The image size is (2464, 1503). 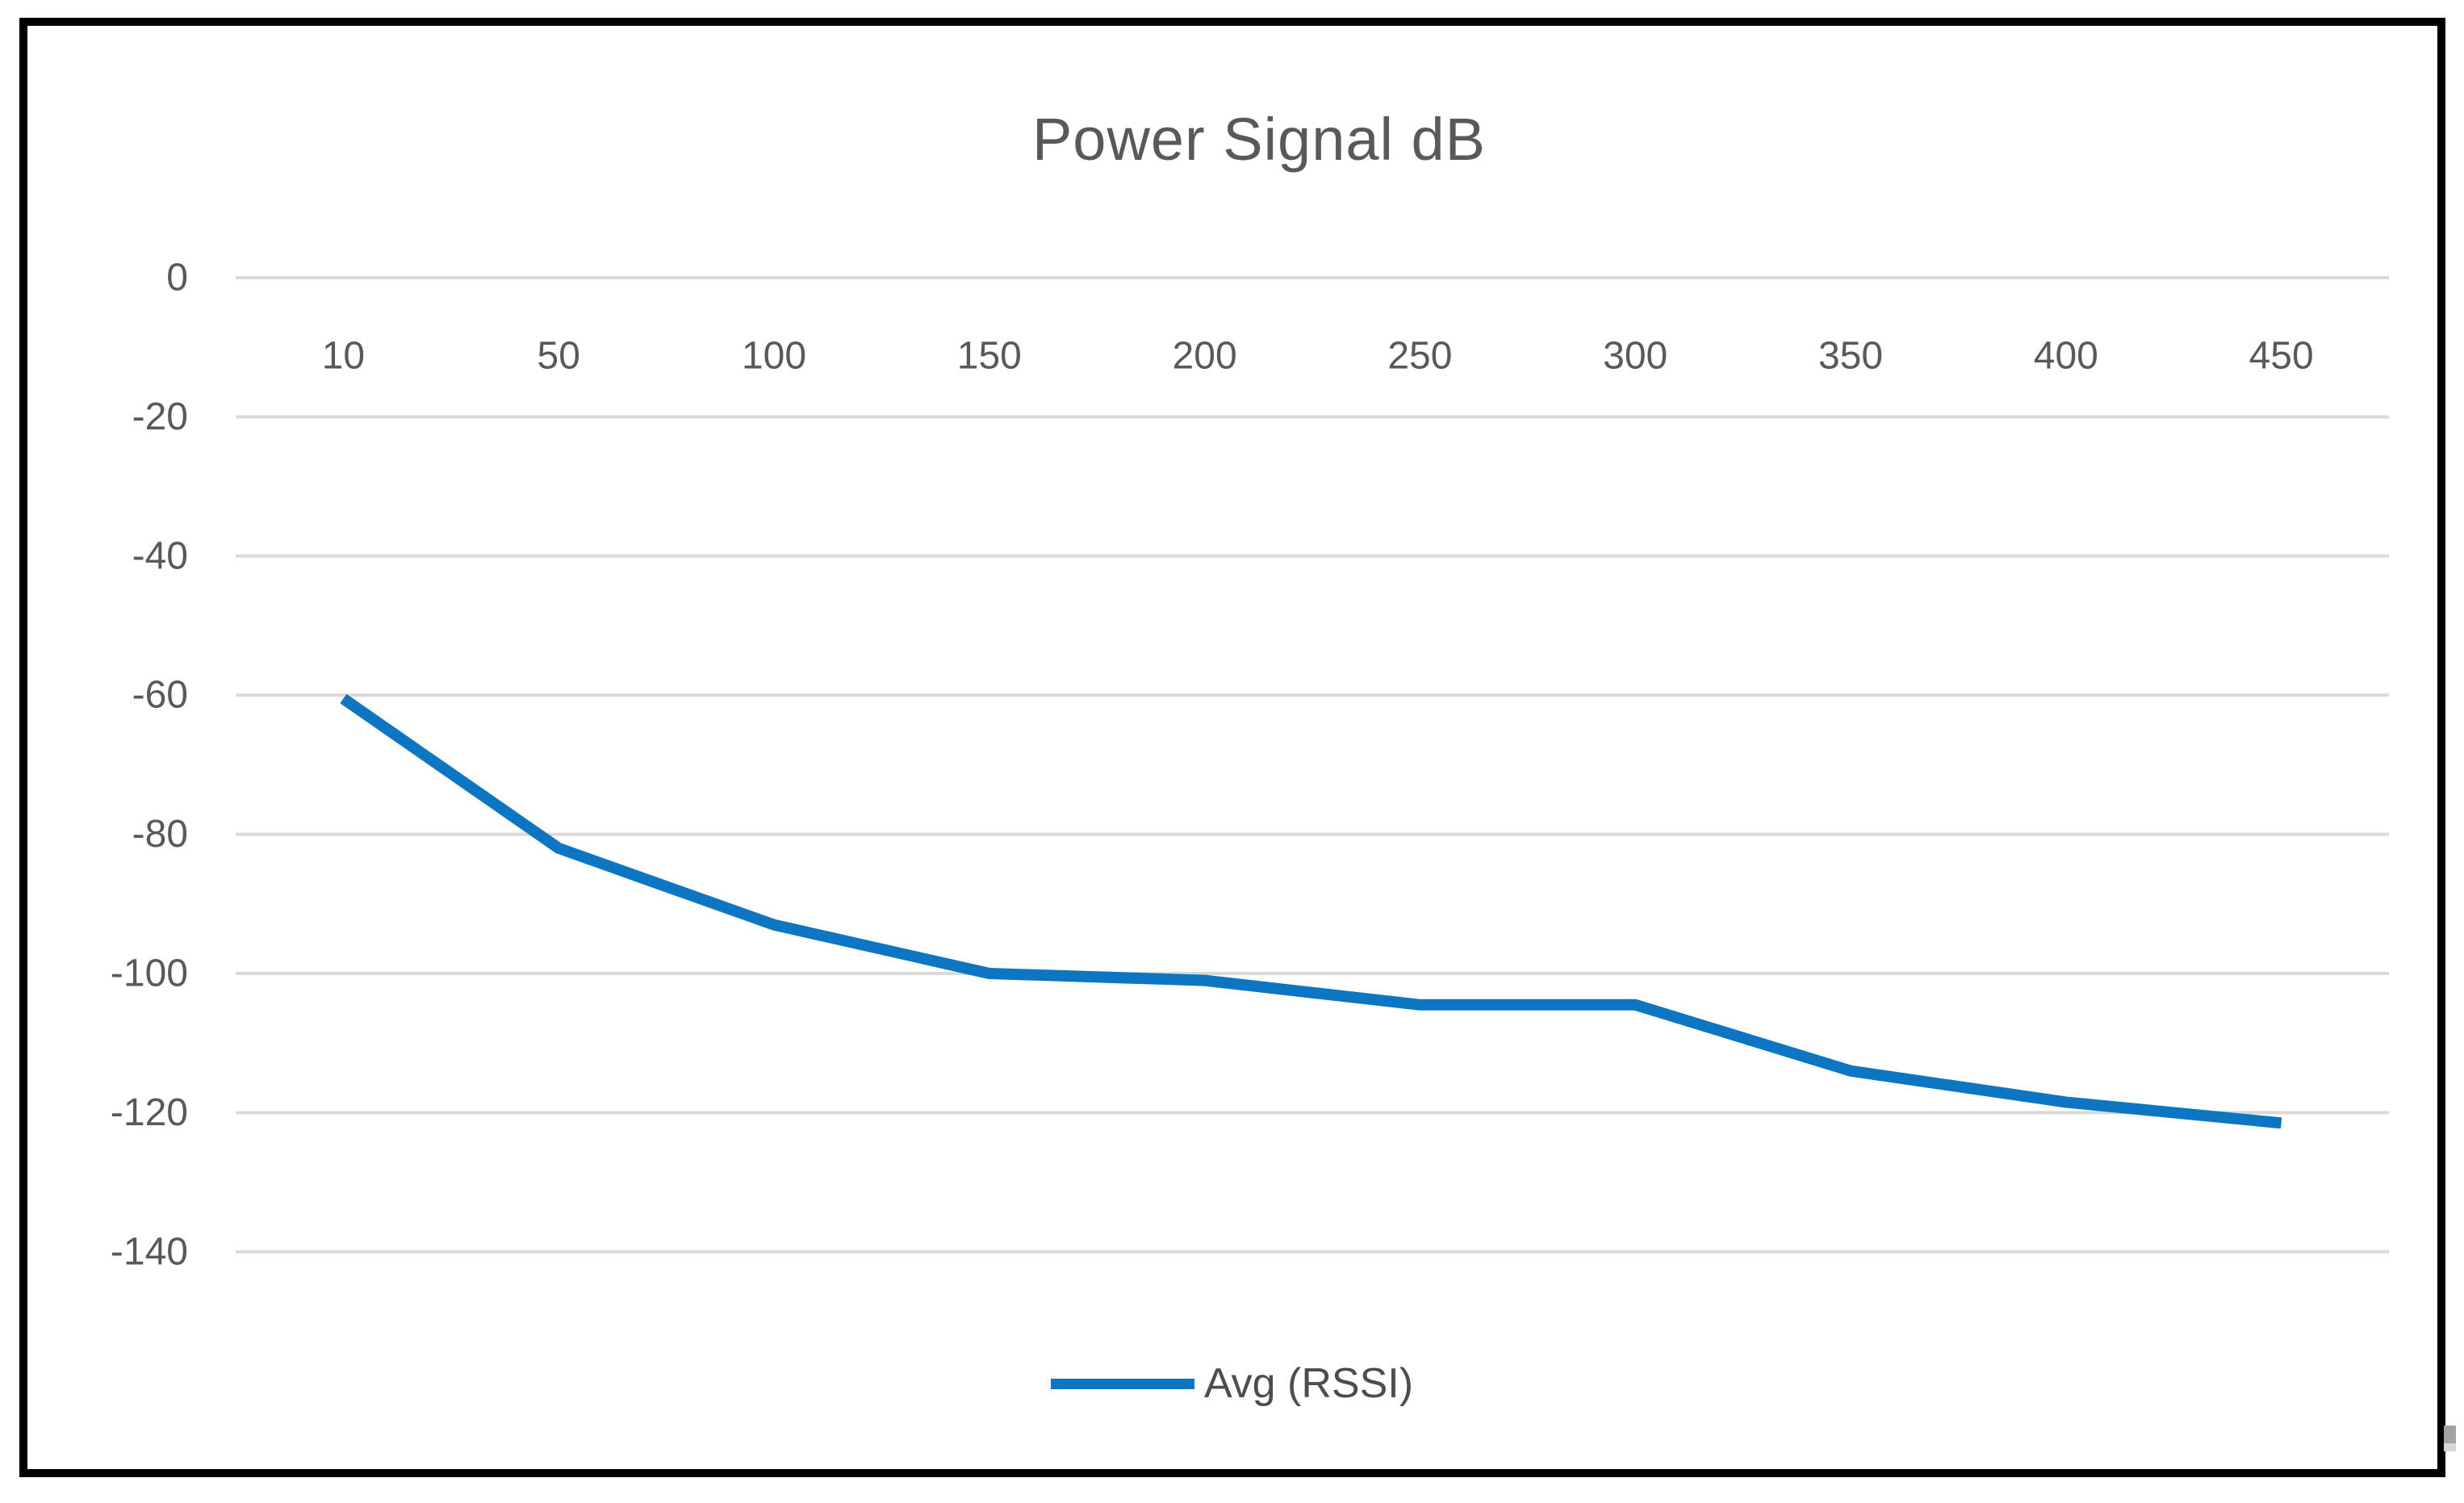 I want to click on chart-title: Power Signal dB, so click(x=1259, y=139).